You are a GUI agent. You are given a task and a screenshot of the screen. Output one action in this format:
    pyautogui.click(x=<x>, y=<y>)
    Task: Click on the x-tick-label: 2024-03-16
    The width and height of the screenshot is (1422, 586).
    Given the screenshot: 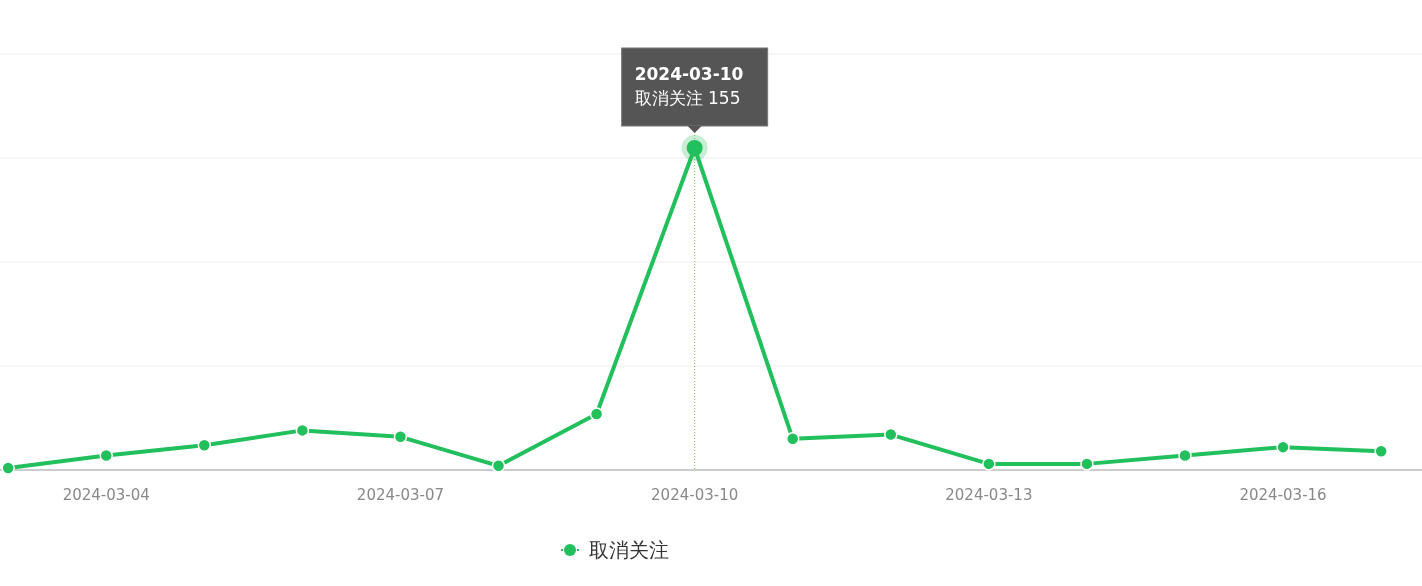 What is the action you would take?
    pyautogui.click(x=1283, y=495)
    